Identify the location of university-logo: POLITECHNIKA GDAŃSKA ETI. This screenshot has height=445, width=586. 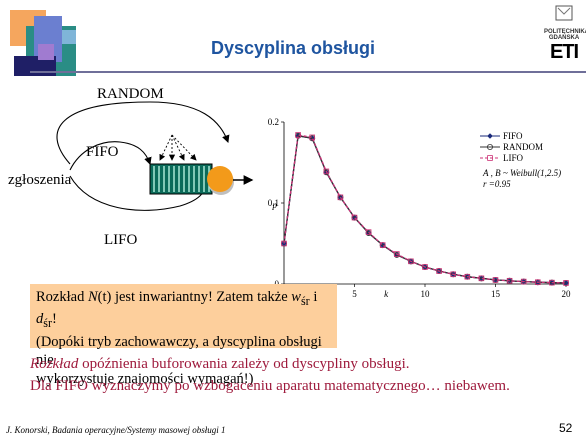
(565, 36).